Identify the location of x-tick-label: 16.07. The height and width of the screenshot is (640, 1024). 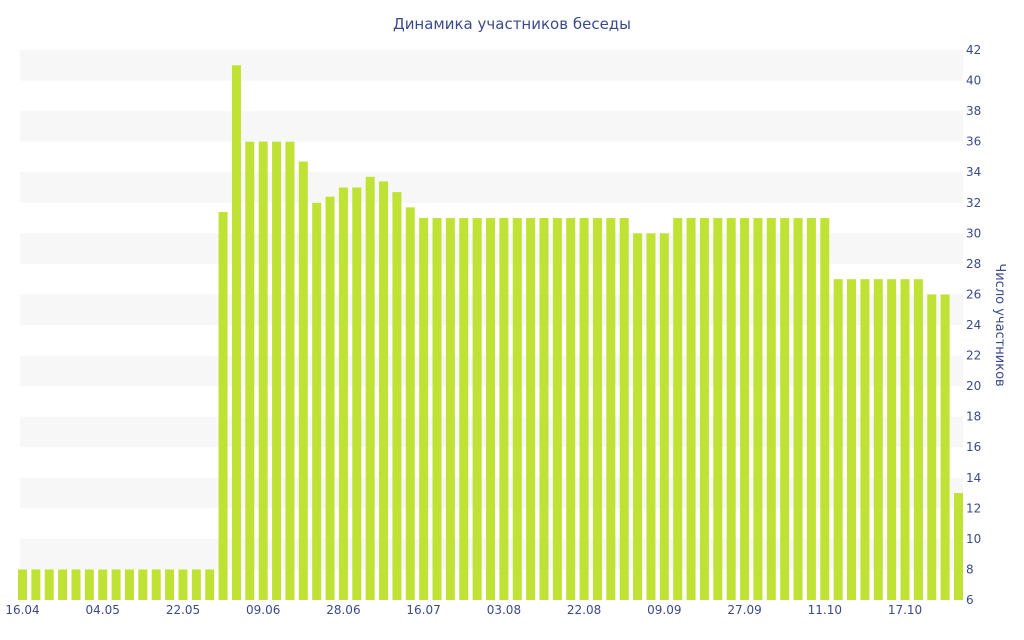
(423, 610).